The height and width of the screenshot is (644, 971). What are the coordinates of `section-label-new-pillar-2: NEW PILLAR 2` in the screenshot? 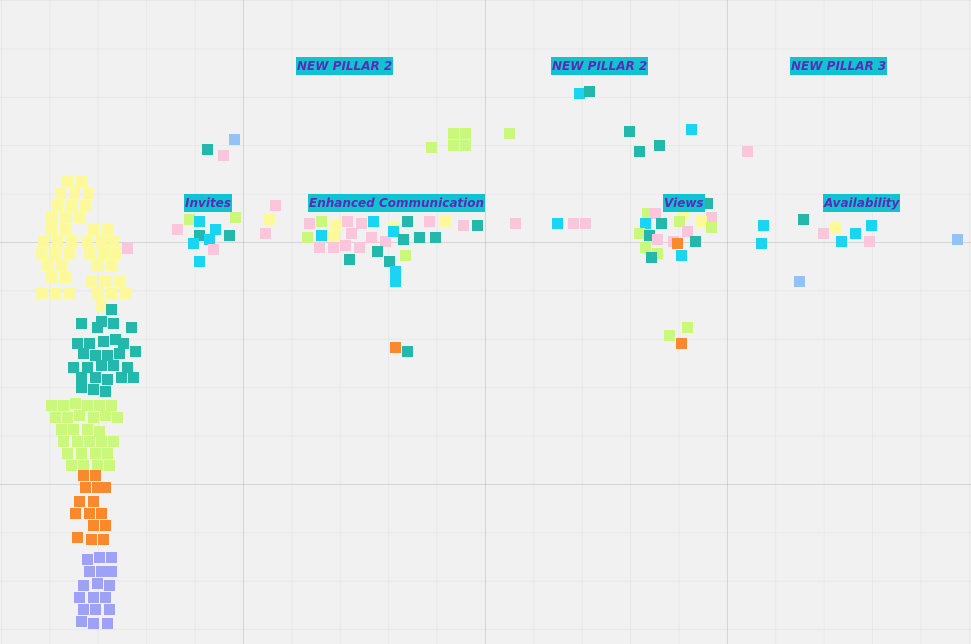 It's located at (345, 66).